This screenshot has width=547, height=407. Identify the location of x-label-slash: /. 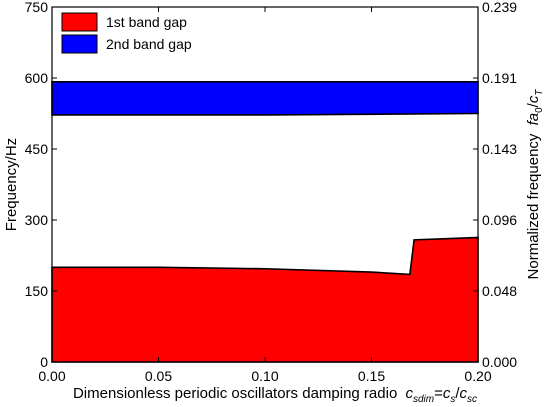
(457, 393).